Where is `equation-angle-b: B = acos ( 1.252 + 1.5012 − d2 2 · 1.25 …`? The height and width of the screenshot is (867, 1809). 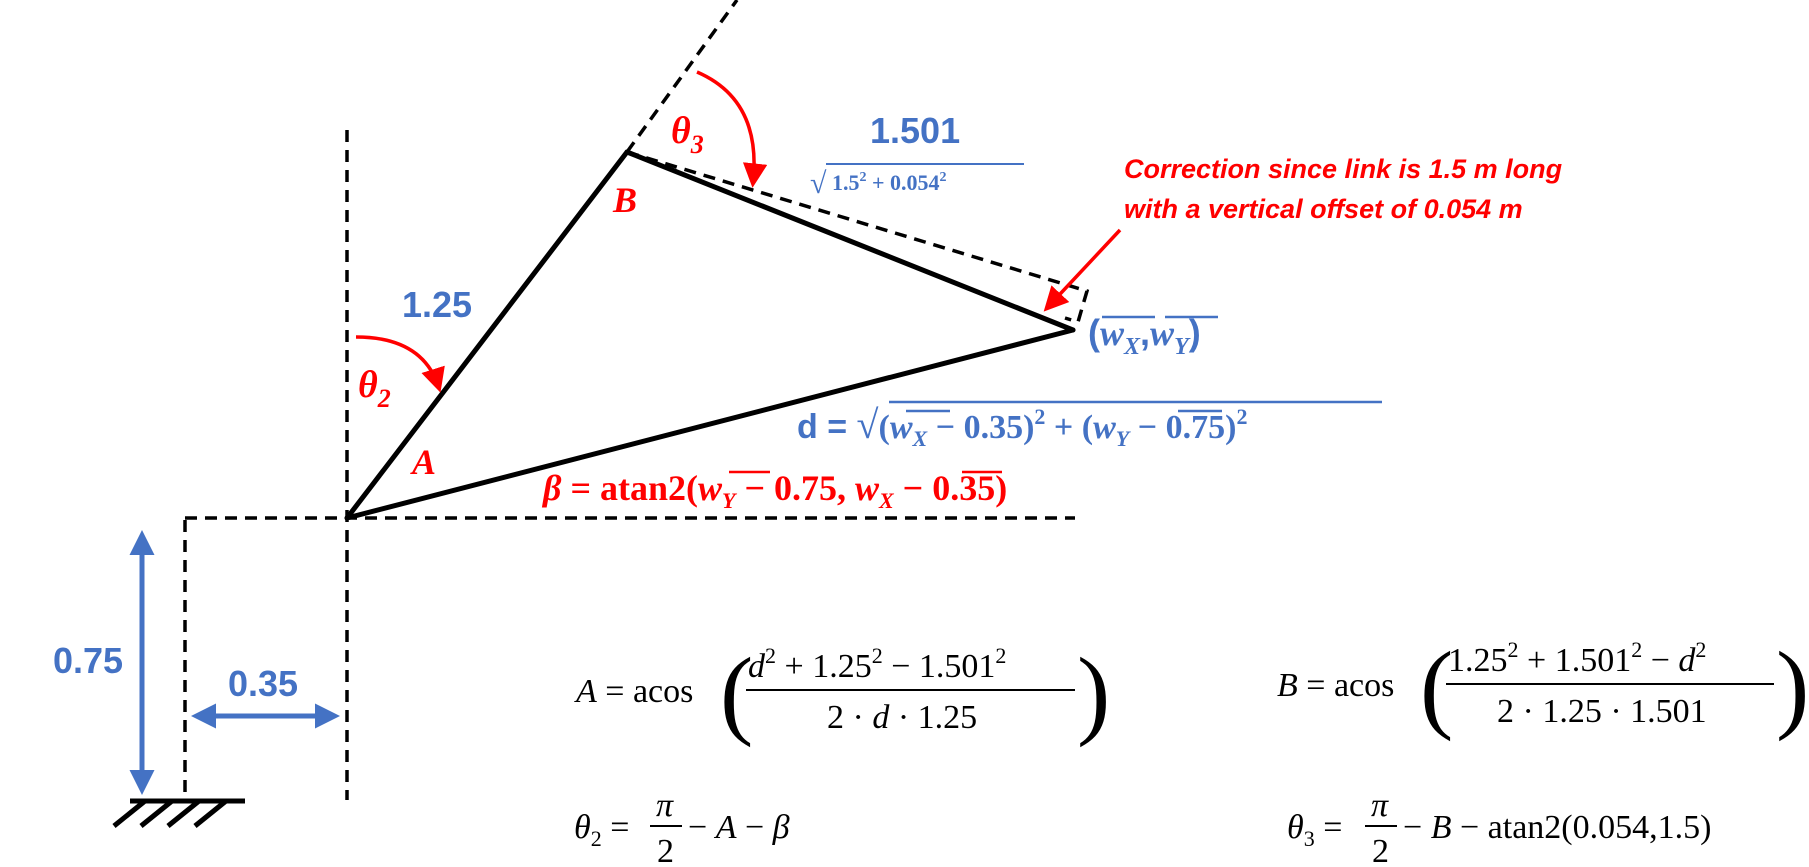
equation-angle-b: B = acos ( 1.252 + 1.5012 − d2 2 · 1.25 … is located at coordinates (1543, 686).